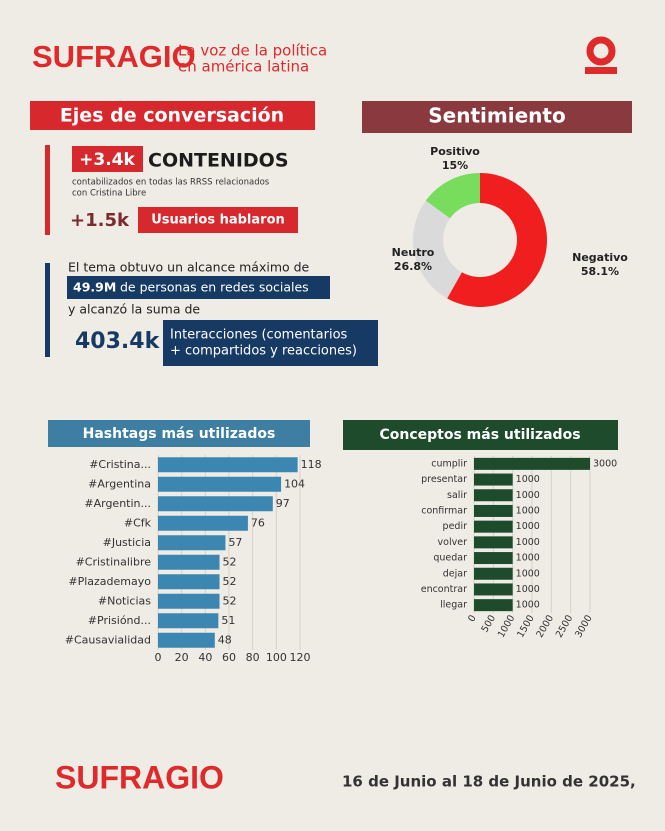  I want to click on slice-label: Positivo, so click(455, 151).